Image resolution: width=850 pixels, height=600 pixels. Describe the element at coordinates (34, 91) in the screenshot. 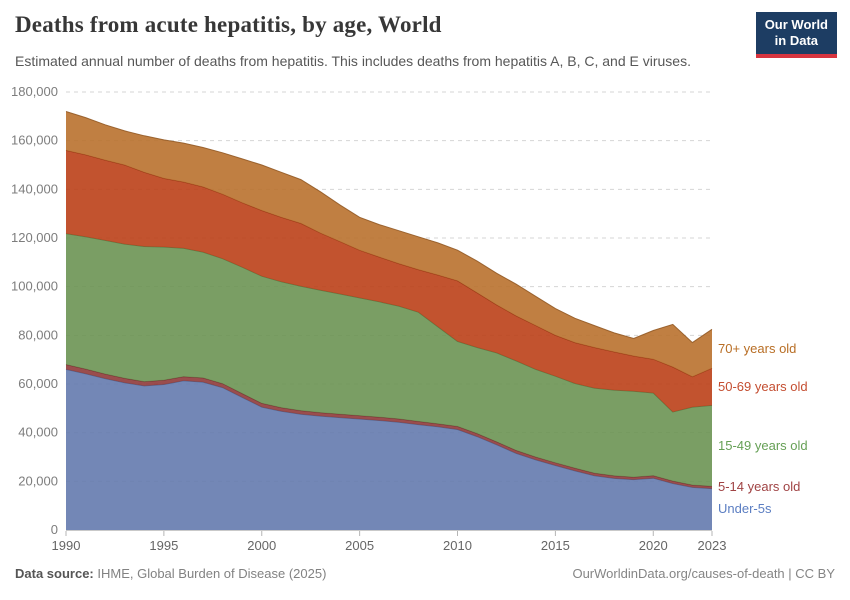

I see `y-axis-tick-label: 180,000` at that location.